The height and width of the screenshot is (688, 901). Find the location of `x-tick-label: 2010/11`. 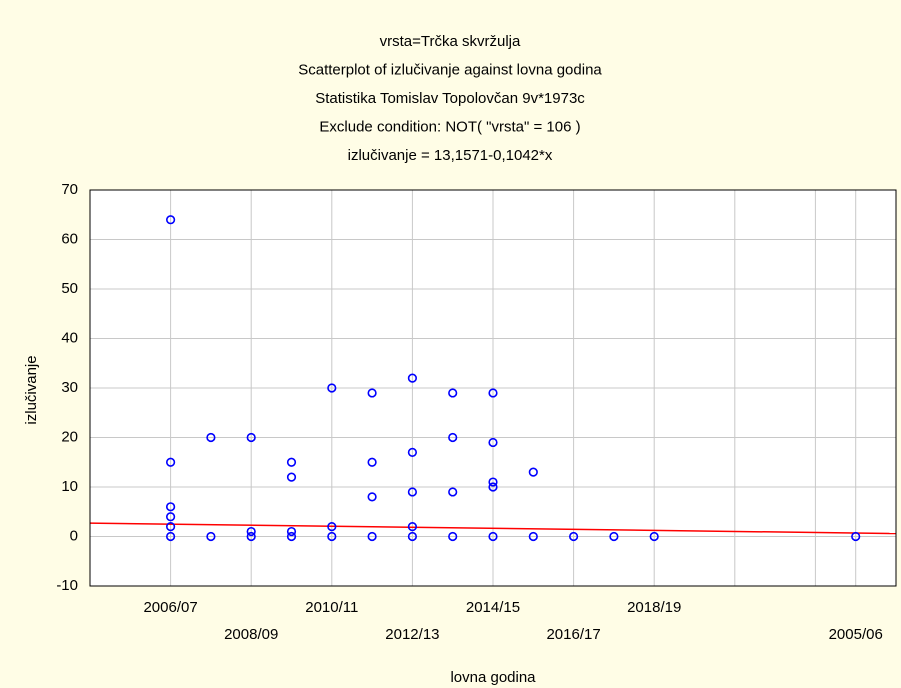

x-tick-label: 2010/11 is located at coordinates (331, 607).